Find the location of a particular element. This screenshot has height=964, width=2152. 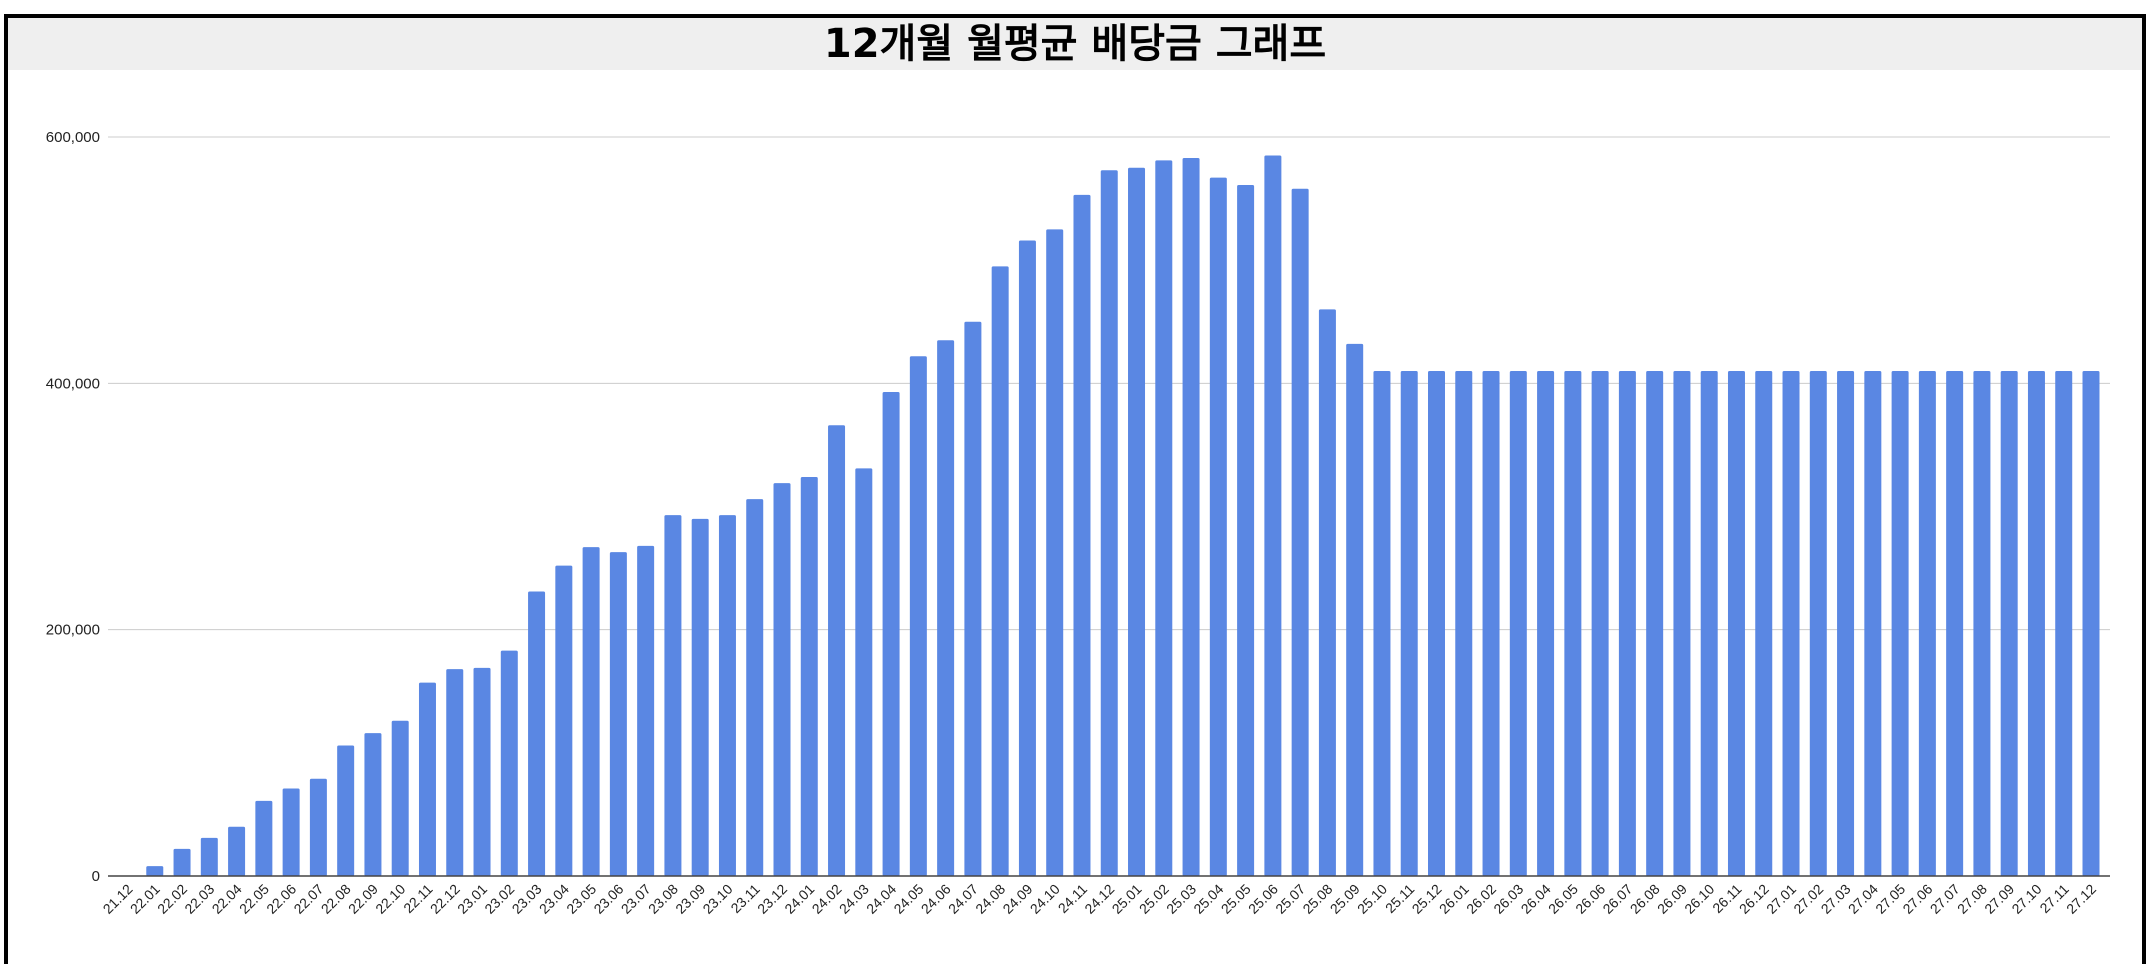

x-tick-label: 22.12 is located at coordinates (445, 899).